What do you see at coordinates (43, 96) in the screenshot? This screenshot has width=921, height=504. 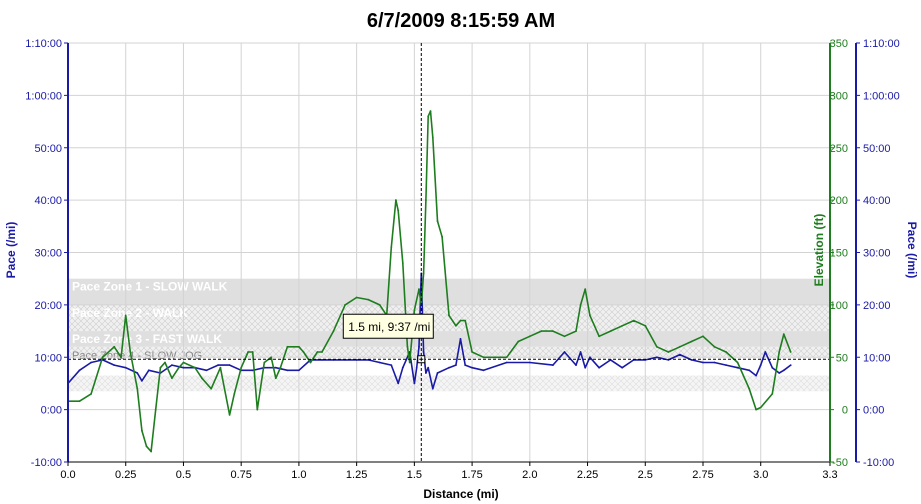 I see `left-pace-tick-label: 1:00:00` at bounding box center [43, 96].